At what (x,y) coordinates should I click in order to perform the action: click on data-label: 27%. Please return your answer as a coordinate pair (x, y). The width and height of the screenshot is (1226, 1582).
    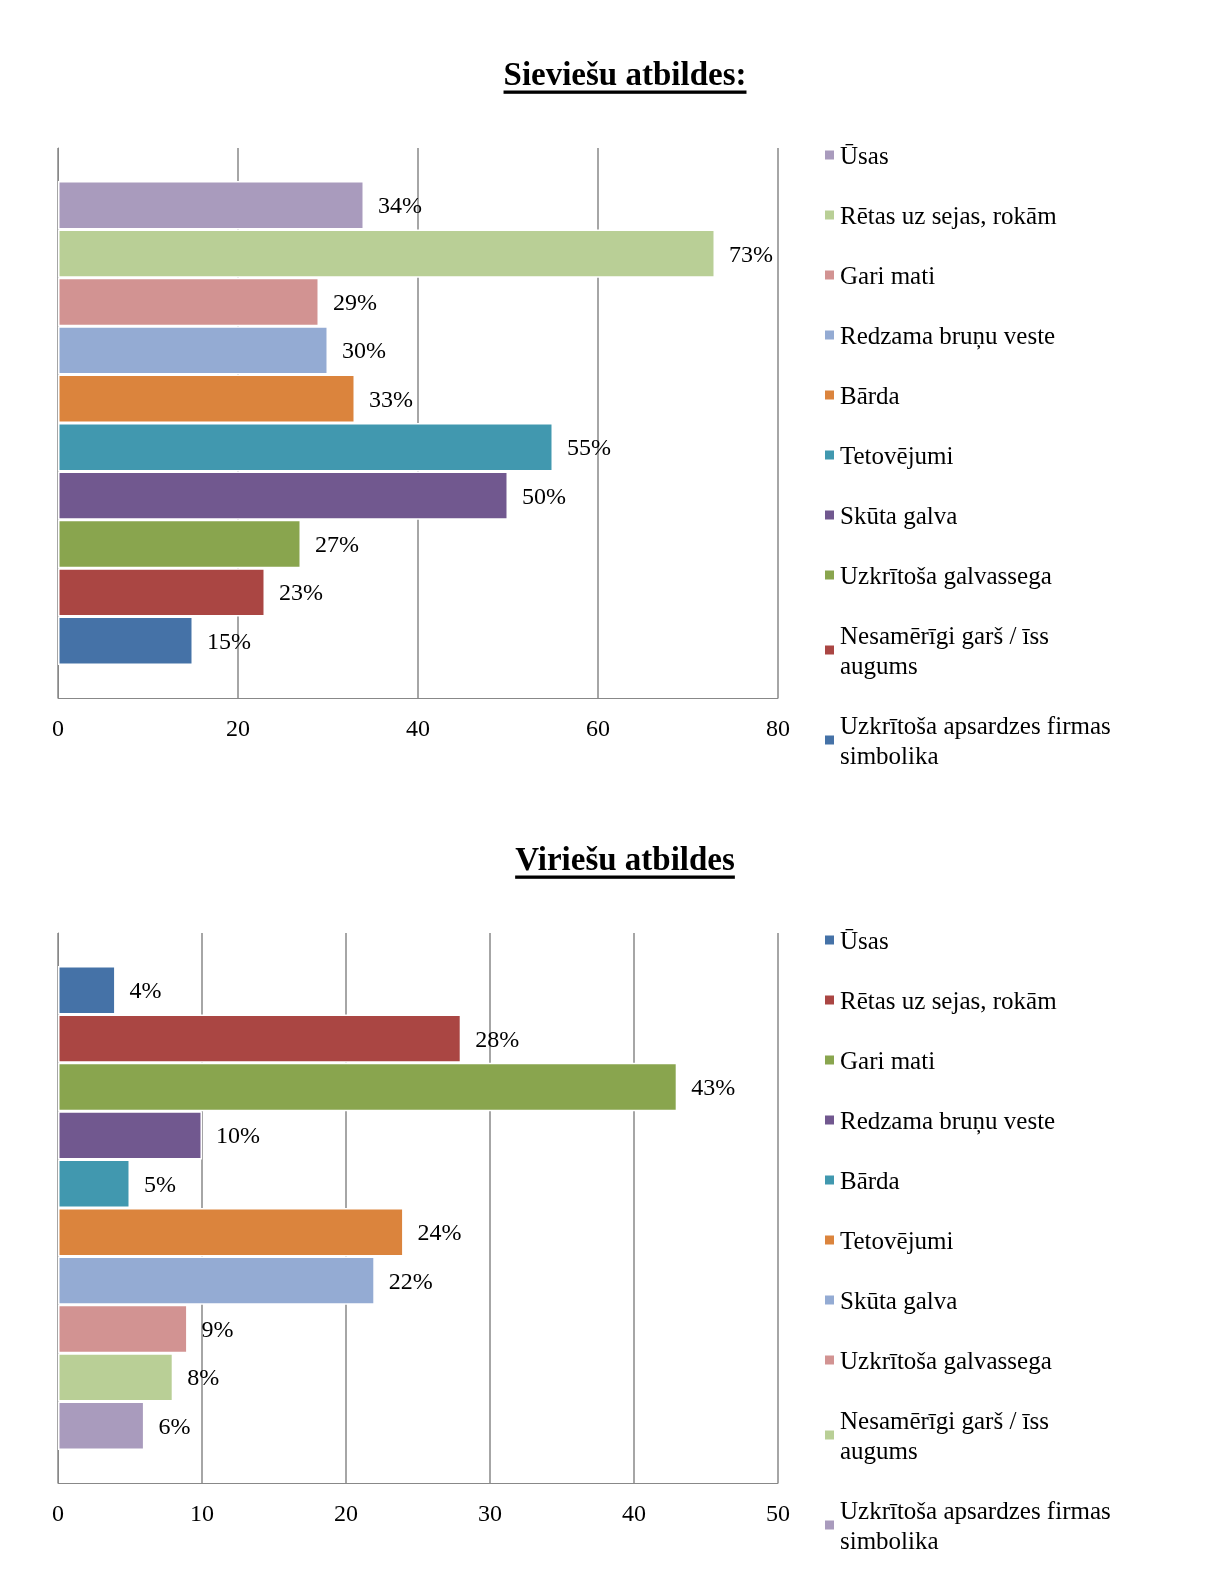
    Looking at the image, I should click on (337, 544).